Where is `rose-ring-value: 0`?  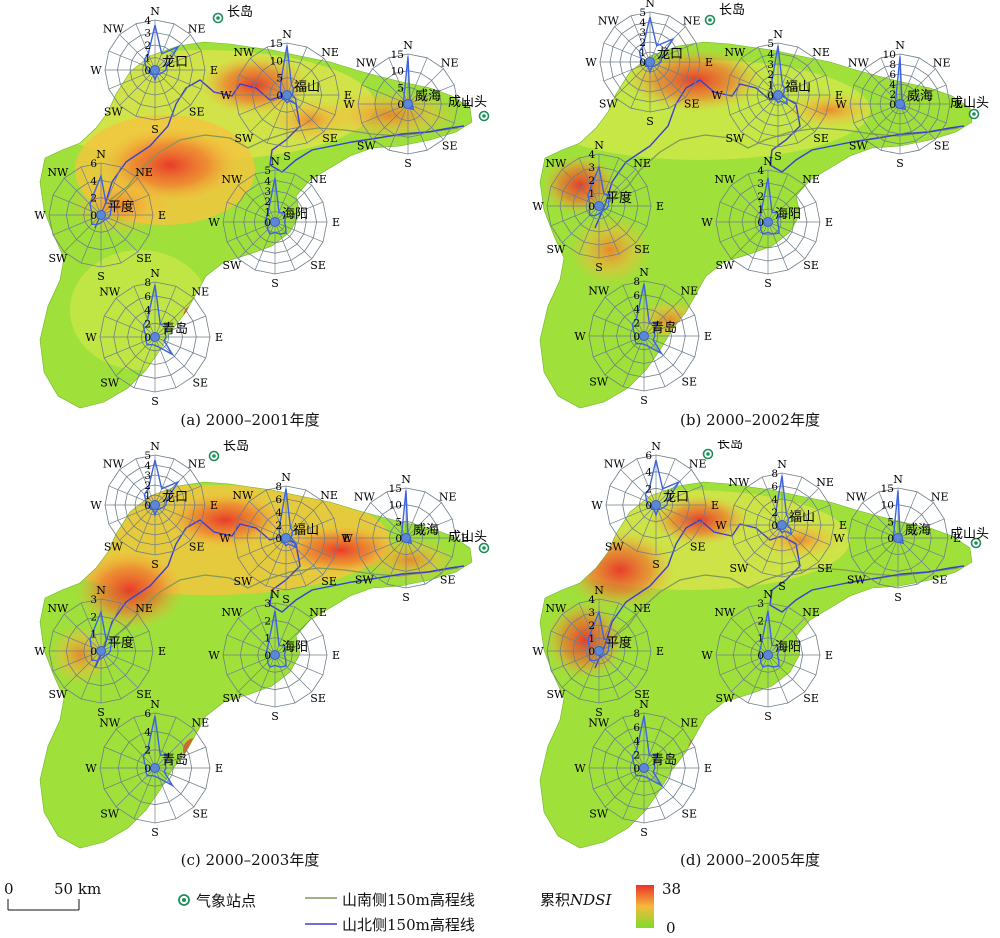
rose-ring-value: 0 is located at coordinates (636, 769).